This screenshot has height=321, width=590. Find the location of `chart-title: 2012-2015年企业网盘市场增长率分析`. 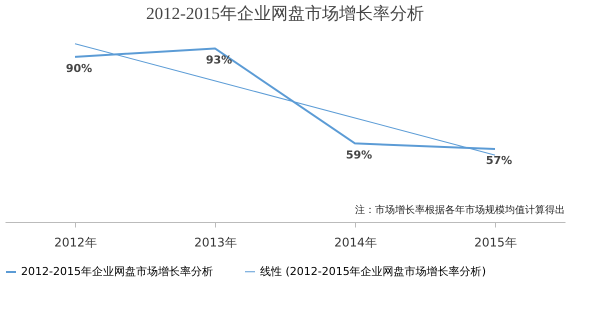

chart-title: 2012-2015年企业网盘市场增长率分析 is located at coordinates (285, 13).